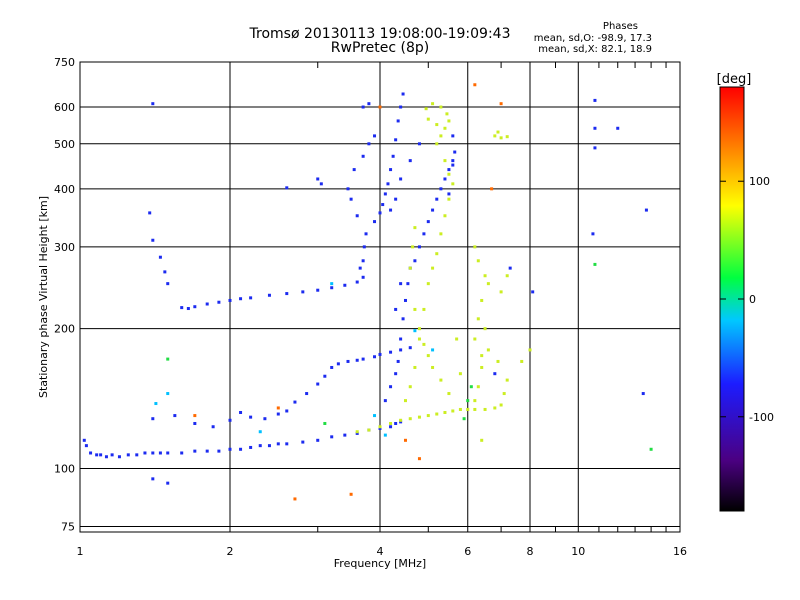 Image resolution: width=800 pixels, height=600 pixels. I want to click on x-tick-label: 10, so click(578, 551).